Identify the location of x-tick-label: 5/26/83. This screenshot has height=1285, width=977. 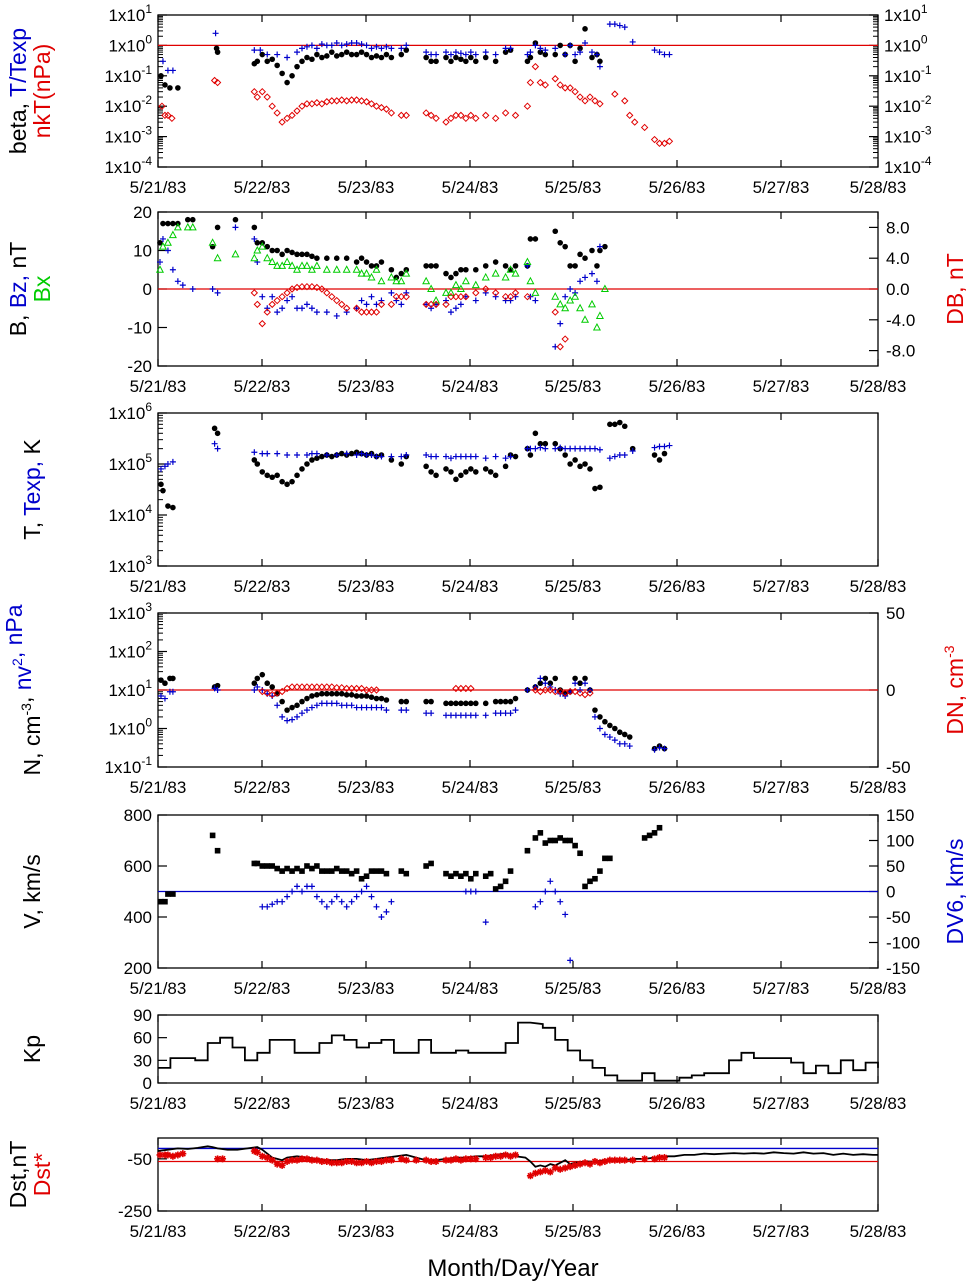
(677, 187).